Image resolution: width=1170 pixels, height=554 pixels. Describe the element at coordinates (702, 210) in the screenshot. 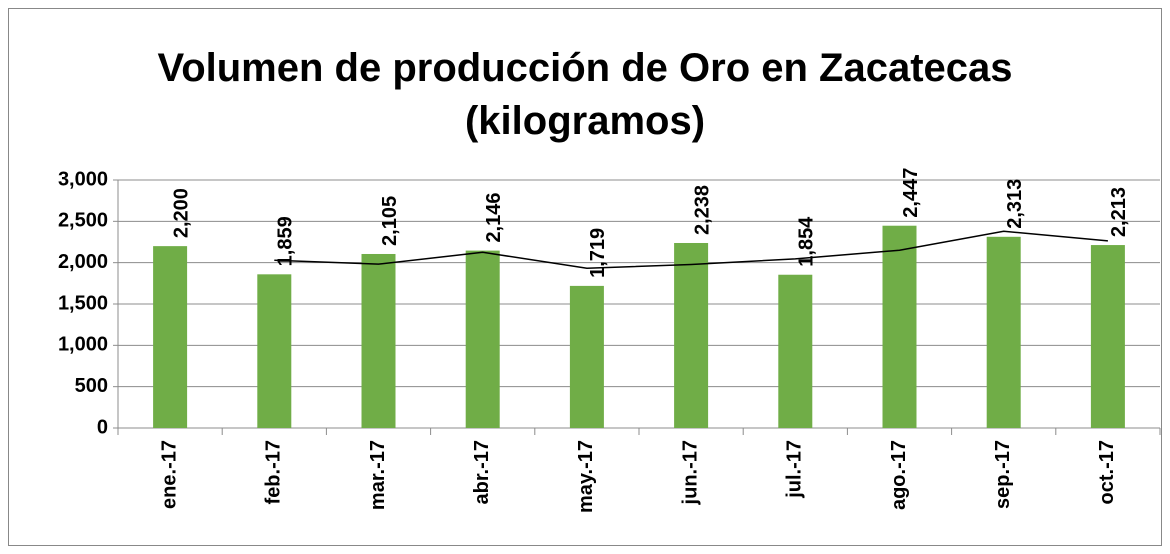

I see `data-label: 2,238` at that location.